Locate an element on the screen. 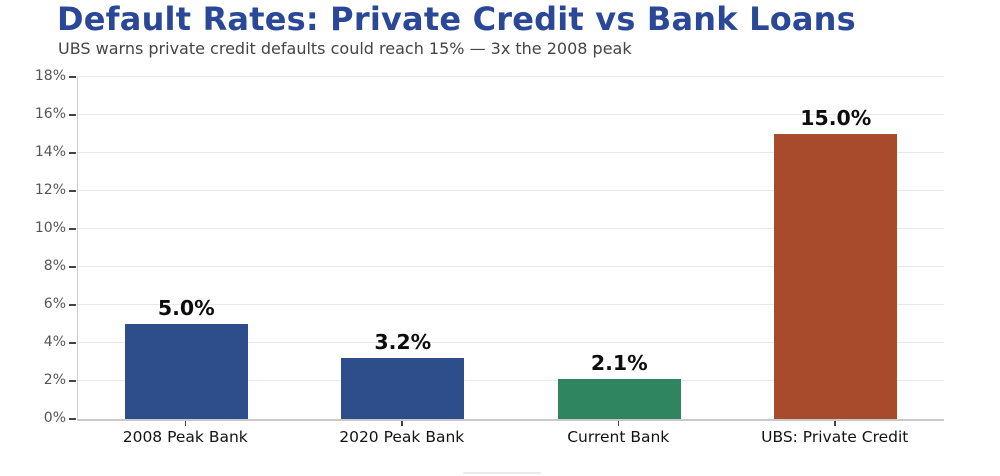  x-axis-tick-label: 2020 Peak Bank is located at coordinates (402, 437).